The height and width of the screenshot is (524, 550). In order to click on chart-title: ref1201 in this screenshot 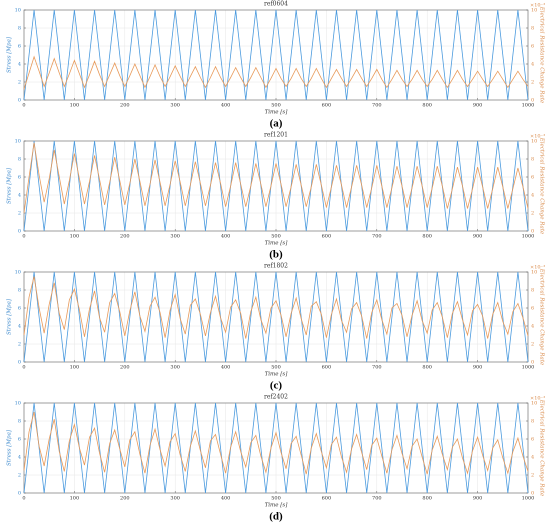, I will do `click(276, 135)`.